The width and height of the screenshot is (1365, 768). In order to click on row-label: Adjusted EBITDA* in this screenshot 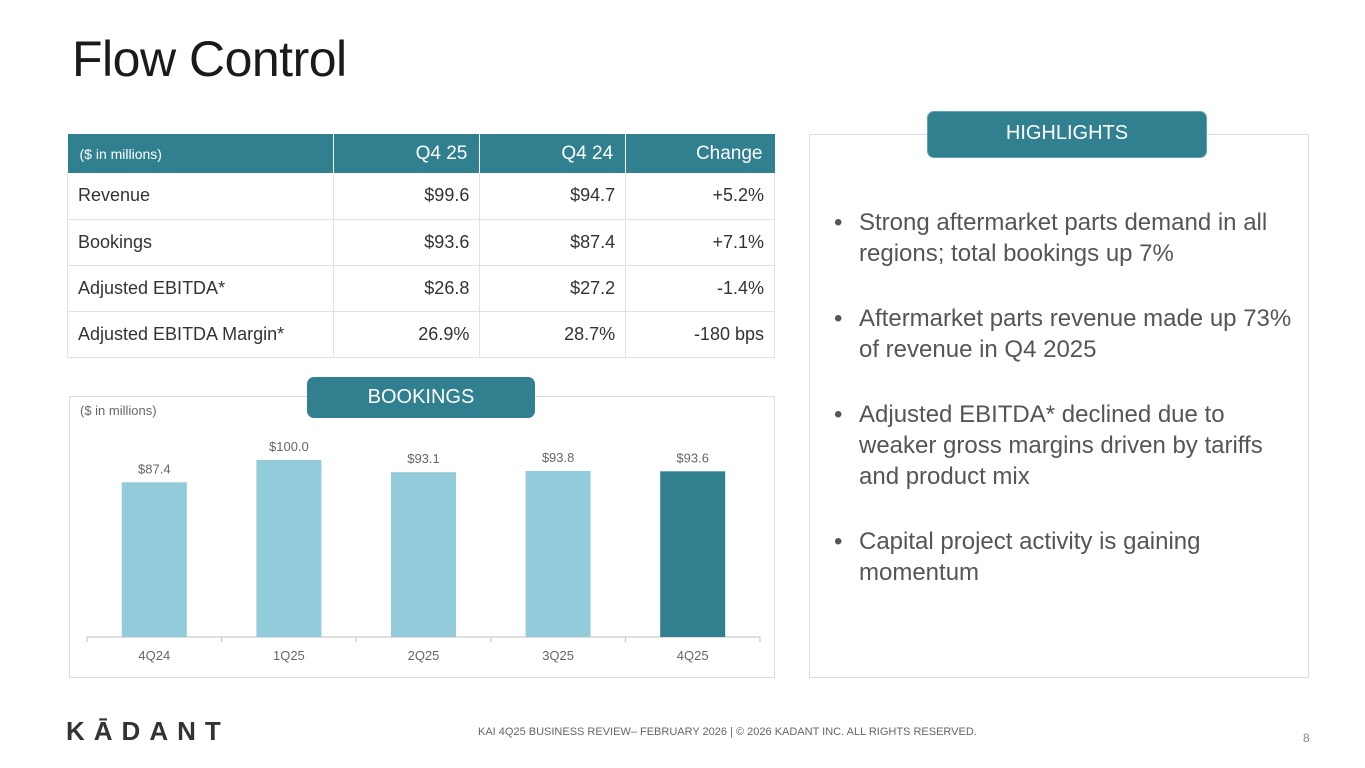, I will do `click(200, 288)`.